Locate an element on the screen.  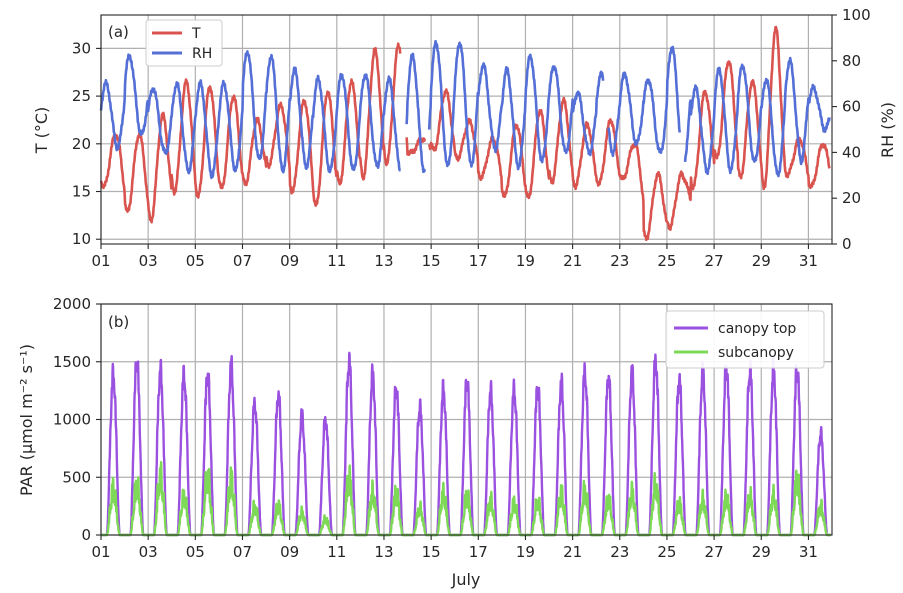
y2-tick-label: 0 is located at coordinates (847, 244).